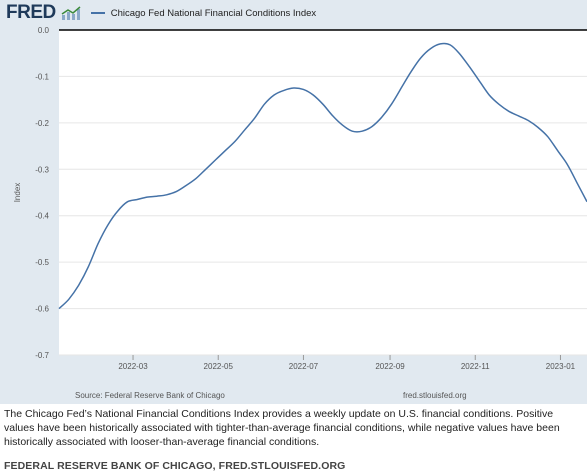  What do you see at coordinates (42, 262) in the screenshot?
I see `y-tick-label: -0.5` at bounding box center [42, 262].